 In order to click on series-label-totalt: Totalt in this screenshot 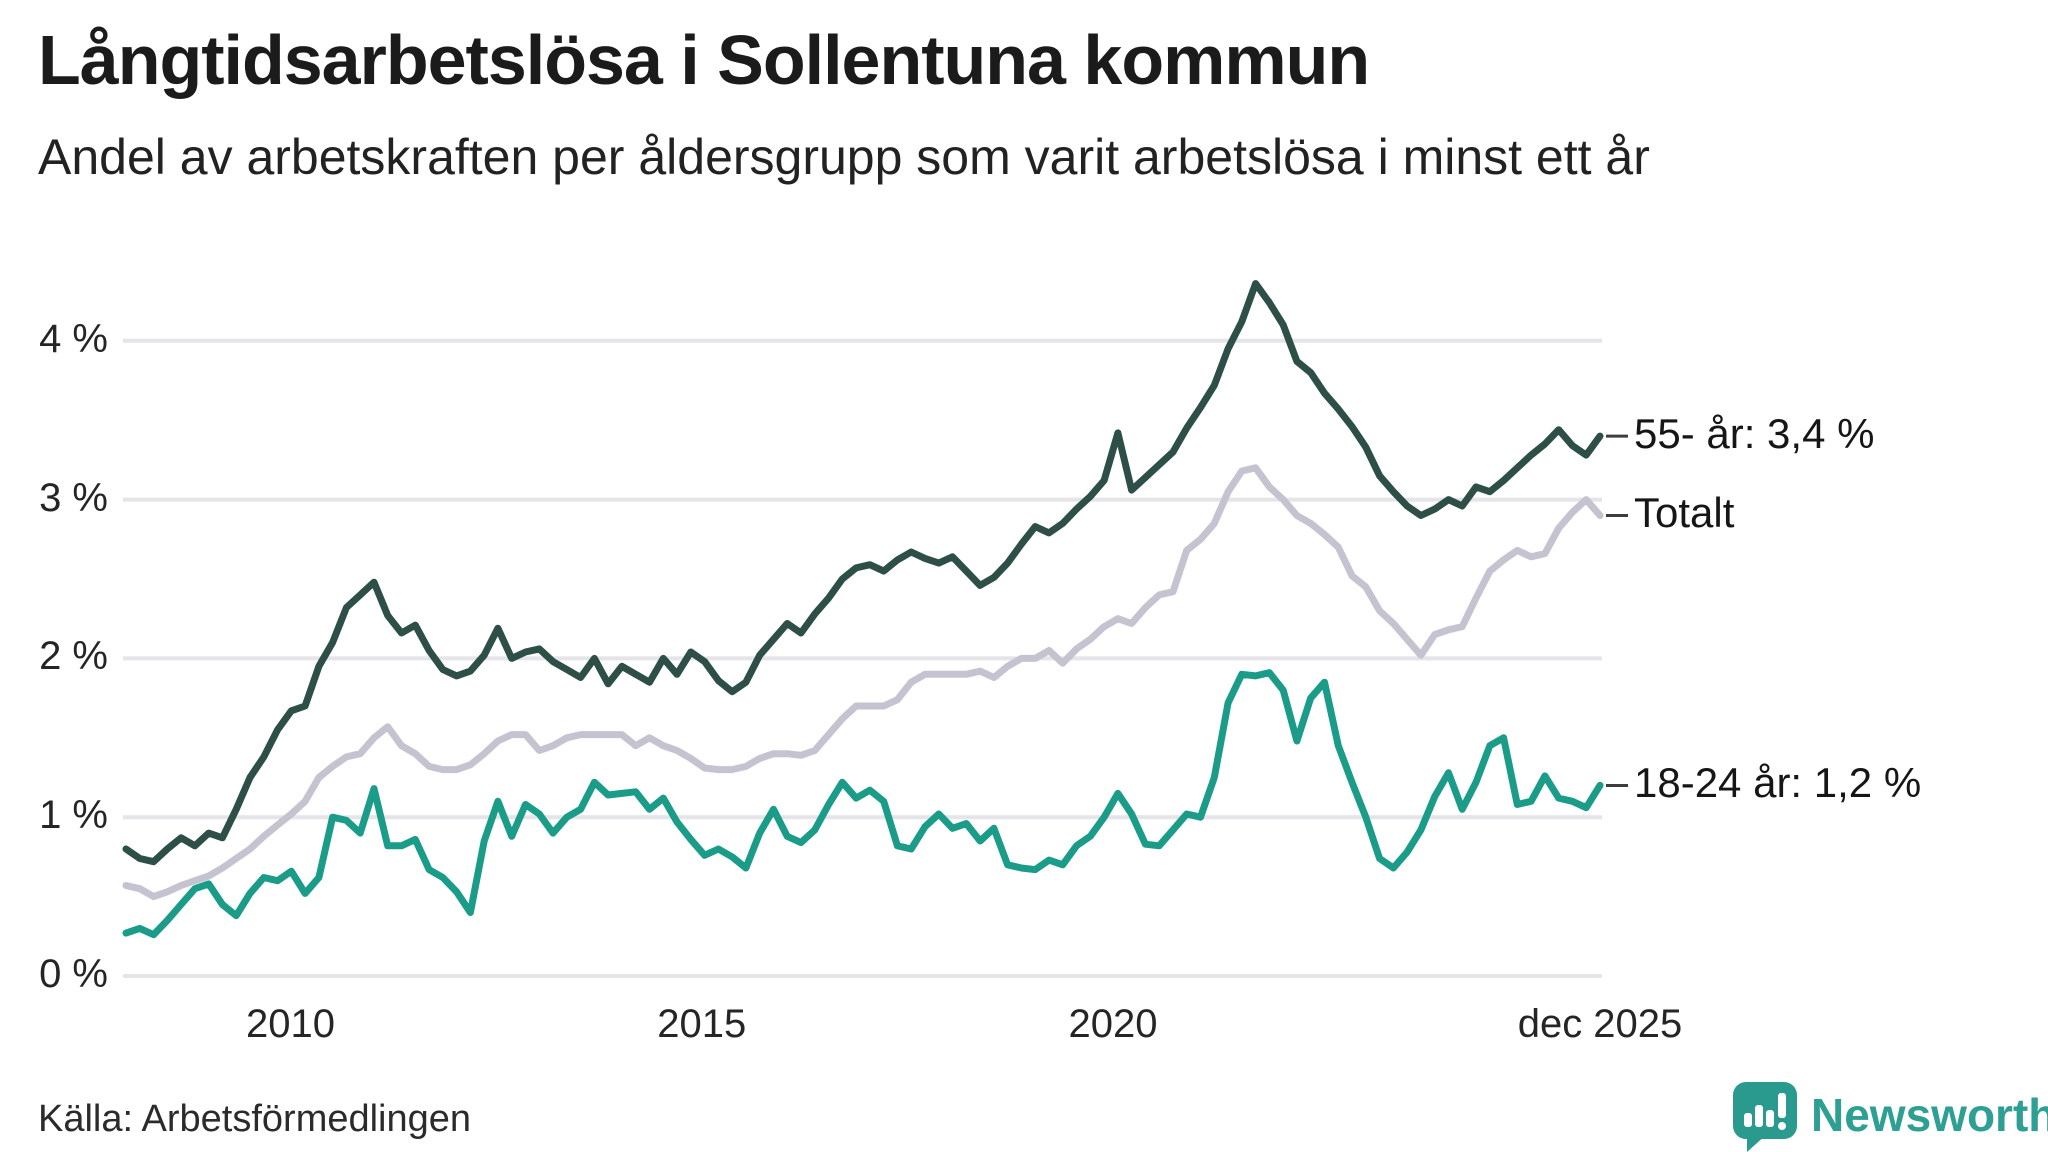, I will do `click(1684, 513)`.